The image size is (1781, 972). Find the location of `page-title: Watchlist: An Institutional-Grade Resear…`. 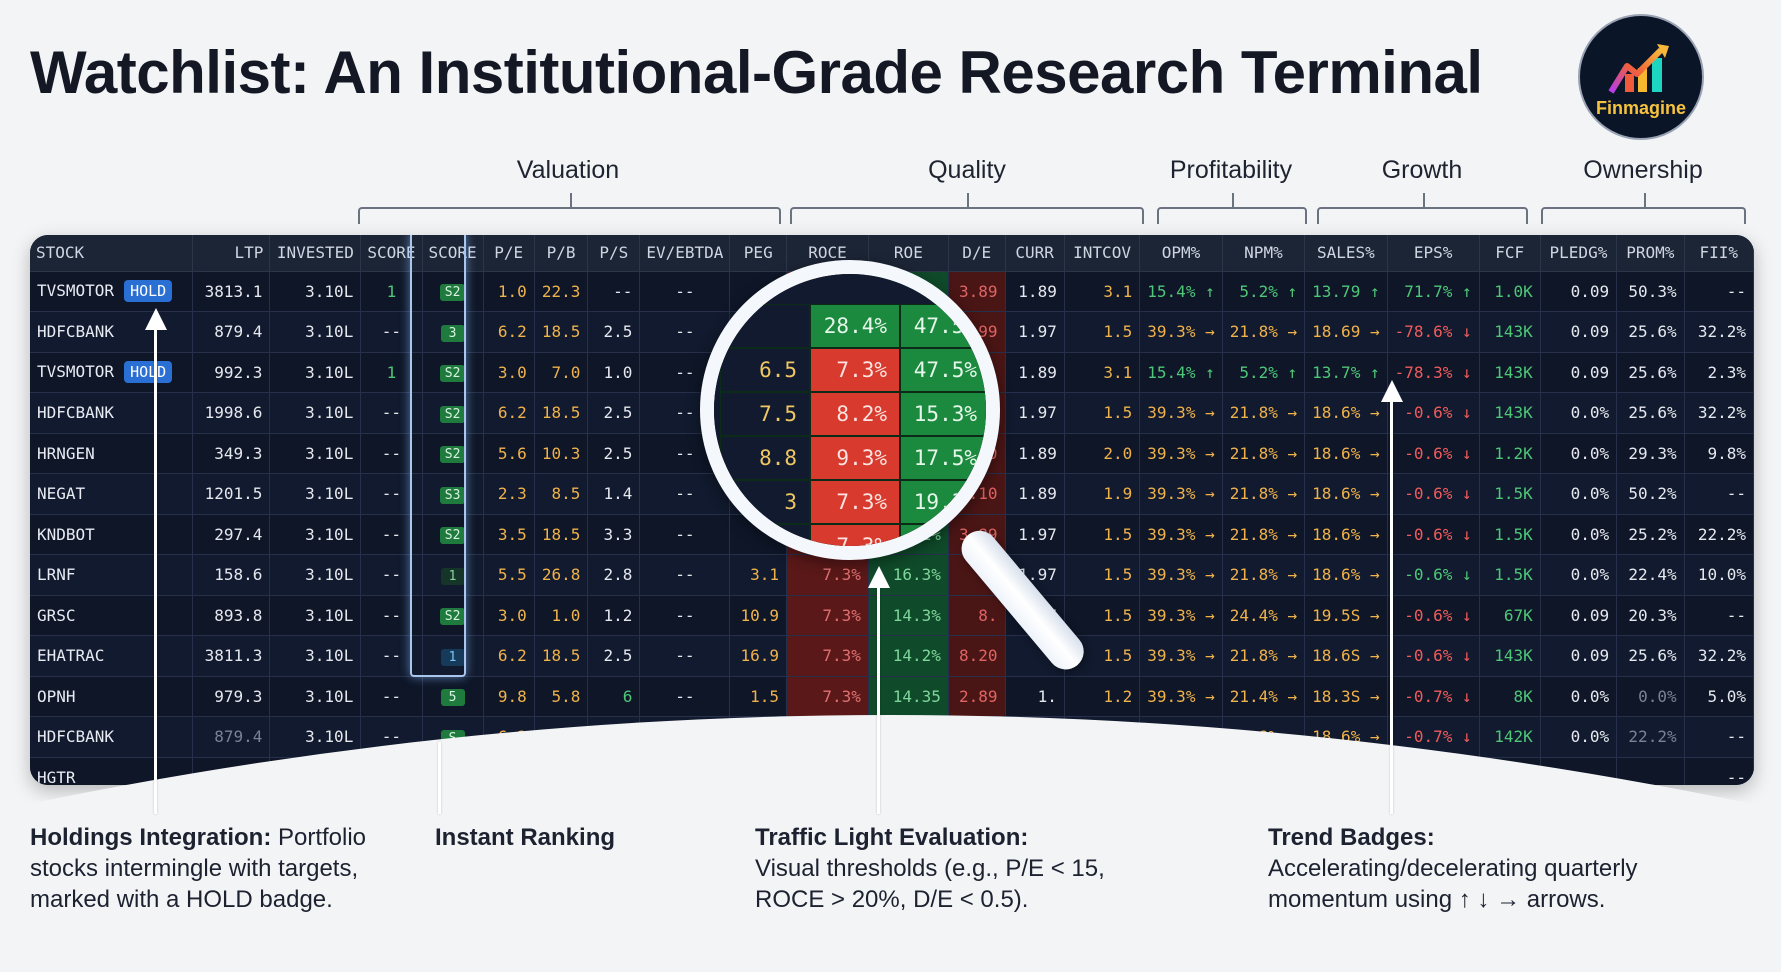

page-title: Watchlist: An Institutional-Grade Resear… is located at coordinates (756, 72).